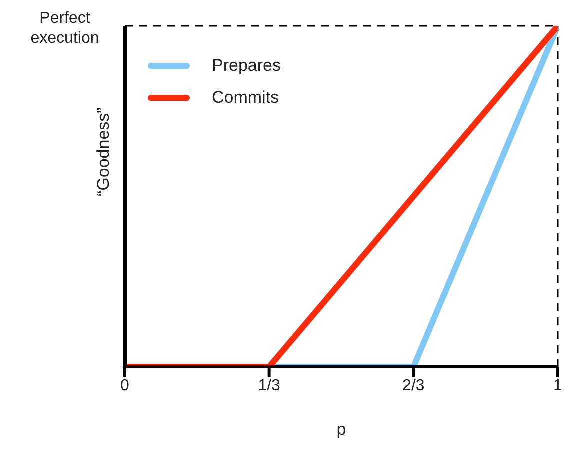  What do you see at coordinates (104, 151) in the screenshot?
I see `y-axis-title: “Goodness”` at bounding box center [104, 151].